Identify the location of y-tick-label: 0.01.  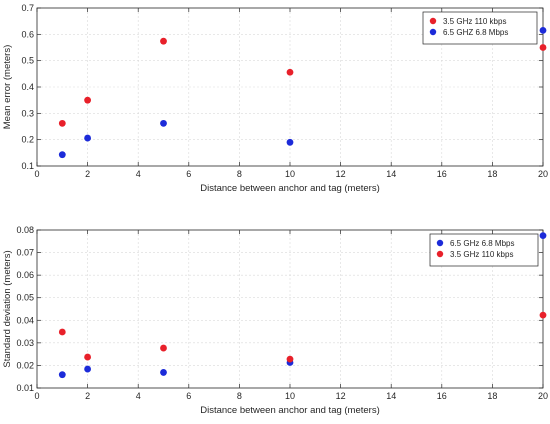
(25, 388).